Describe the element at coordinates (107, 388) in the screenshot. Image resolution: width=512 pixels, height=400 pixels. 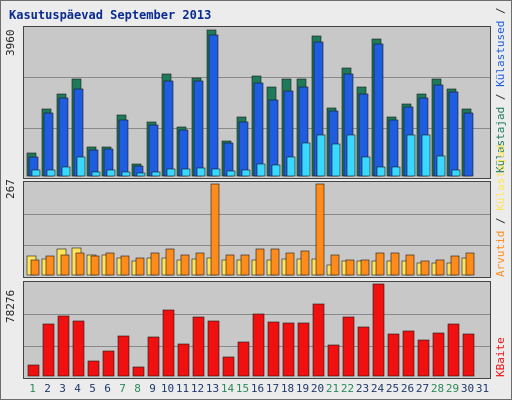
I see `x-tick-label: 6` at that location.